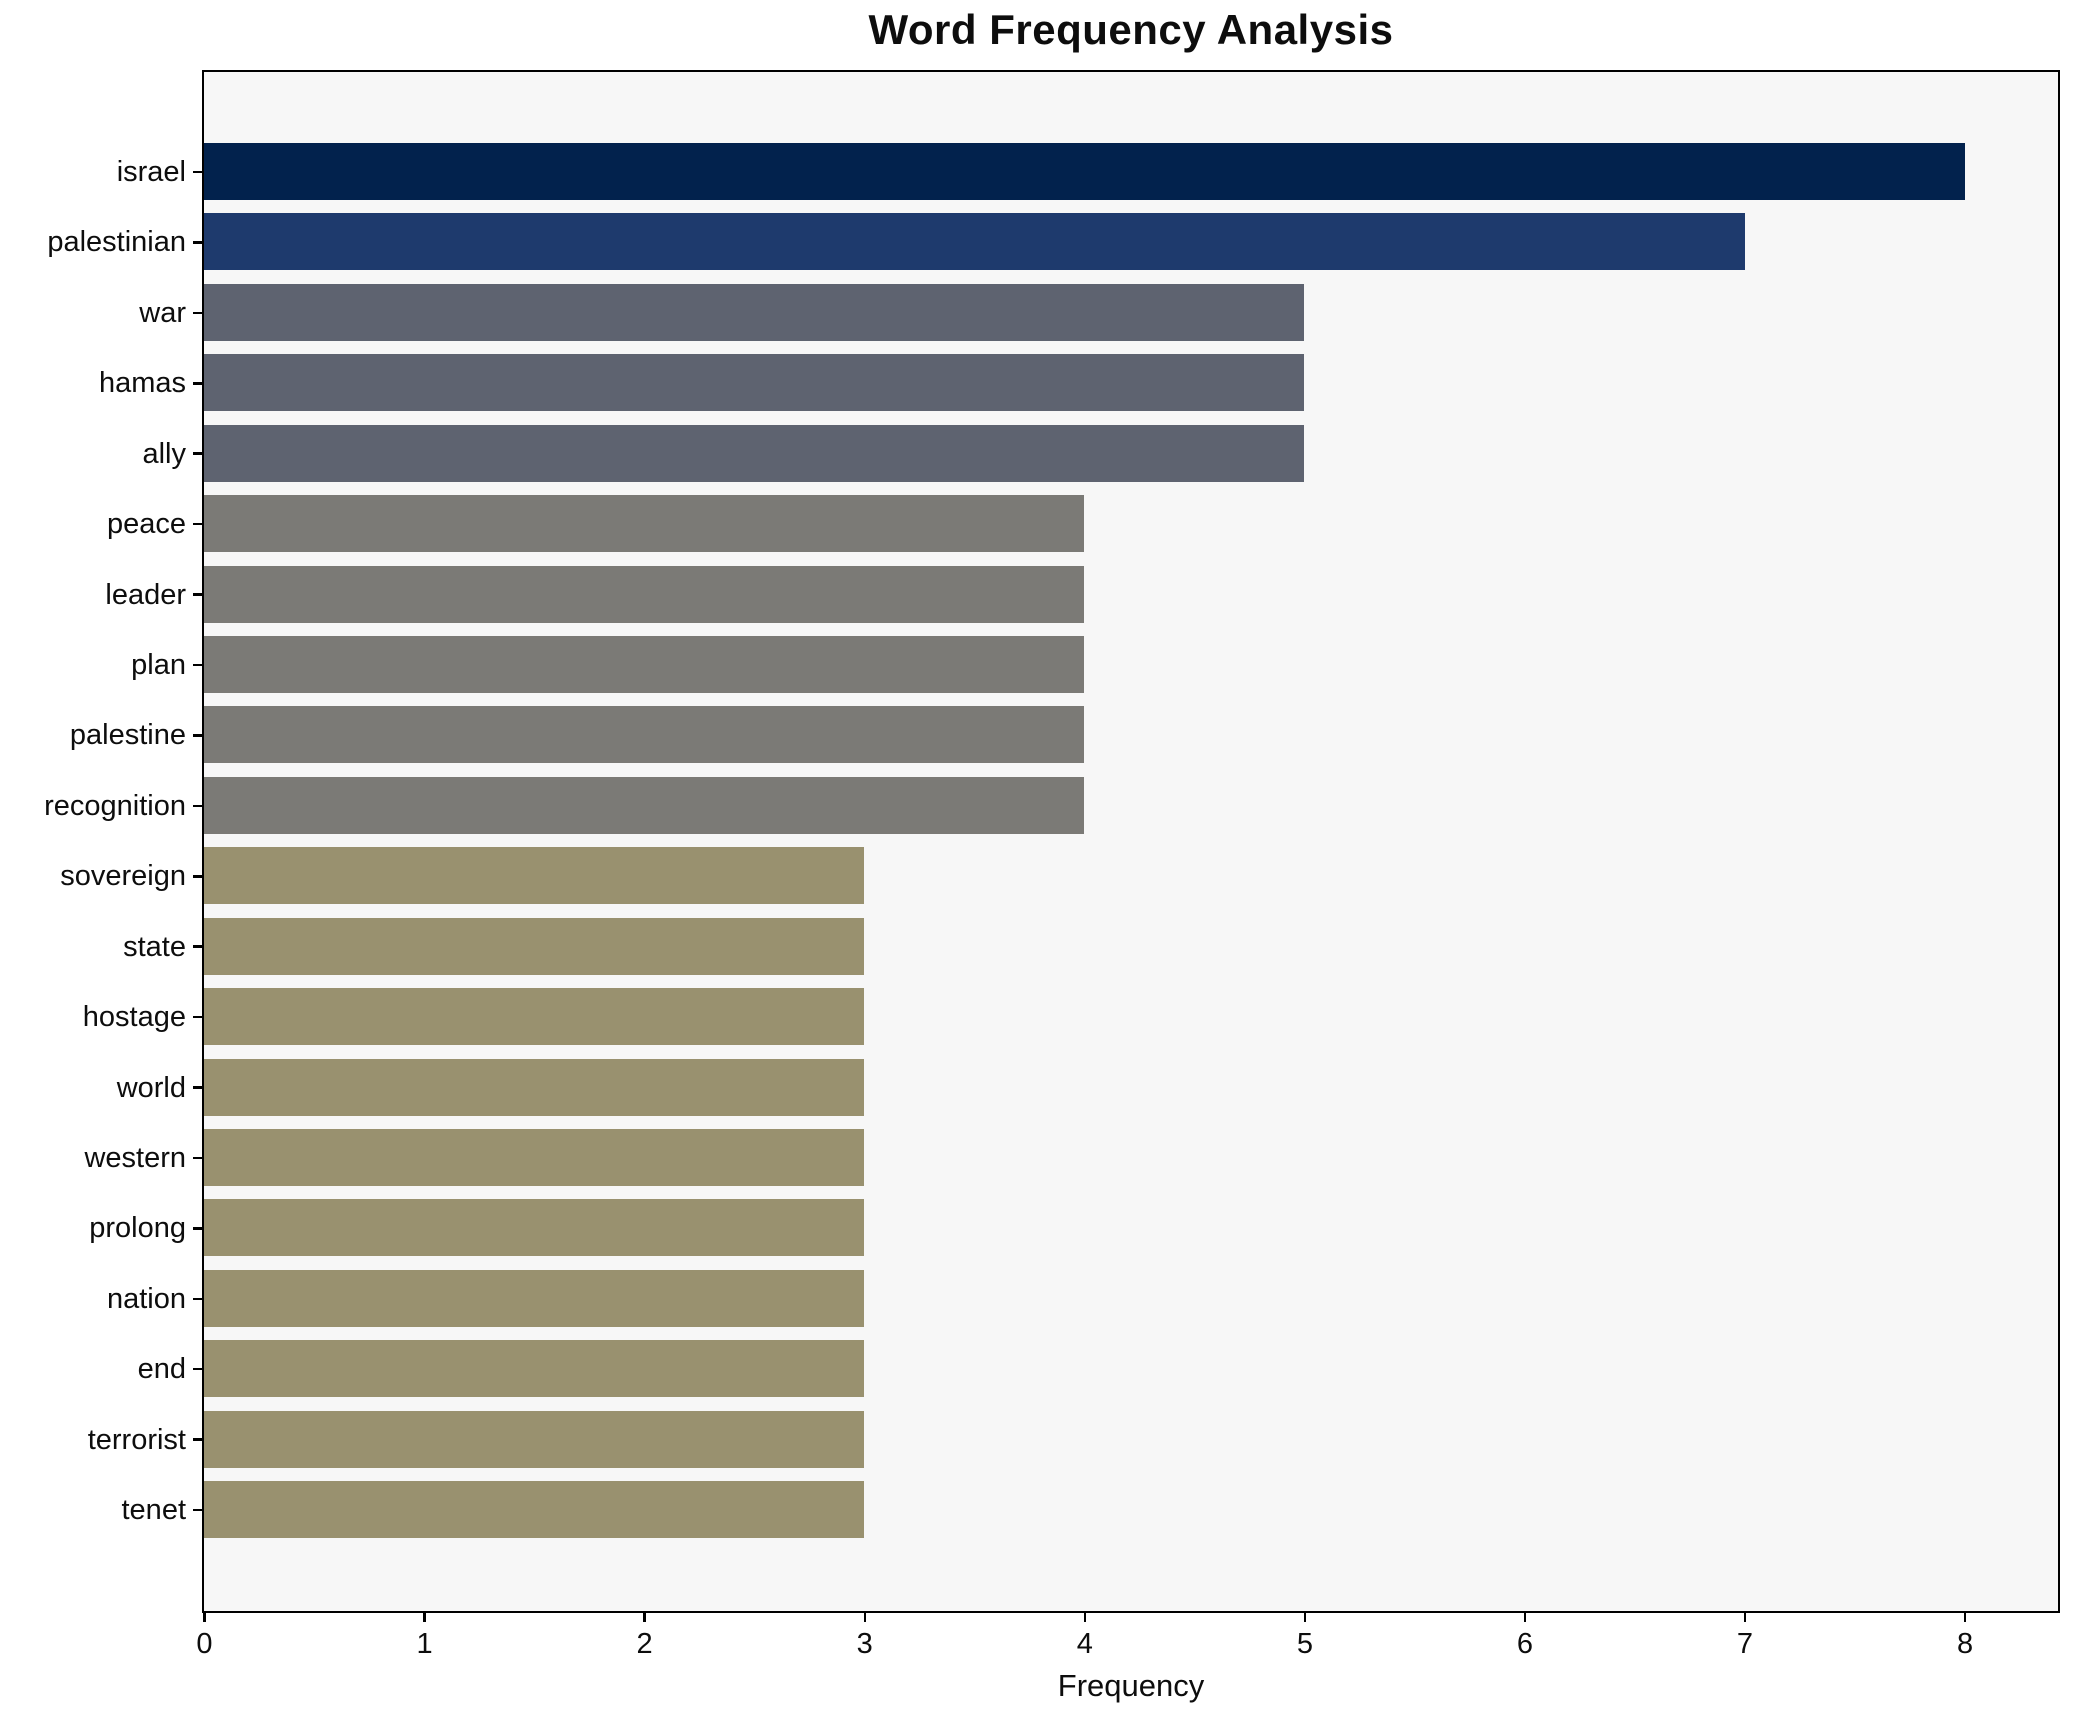 The height and width of the screenshot is (1722, 2082). I want to click on x-axis-label: Frequency, so click(1131, 1685).